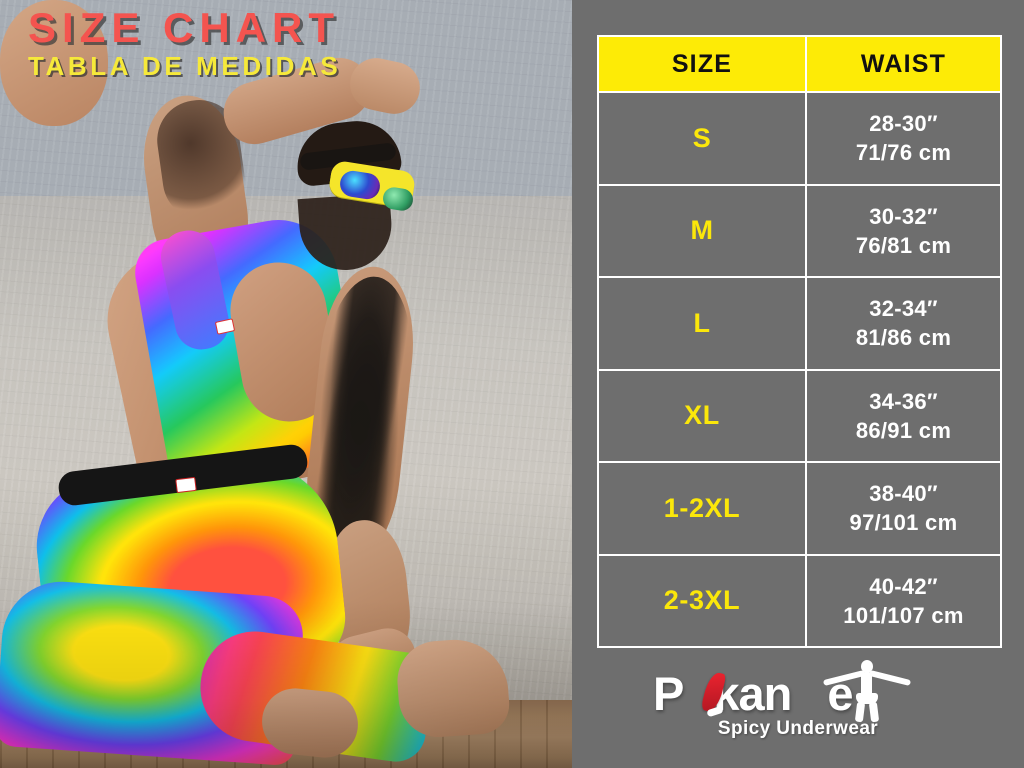  I want to click on cell-size: M, so click(703, 230).